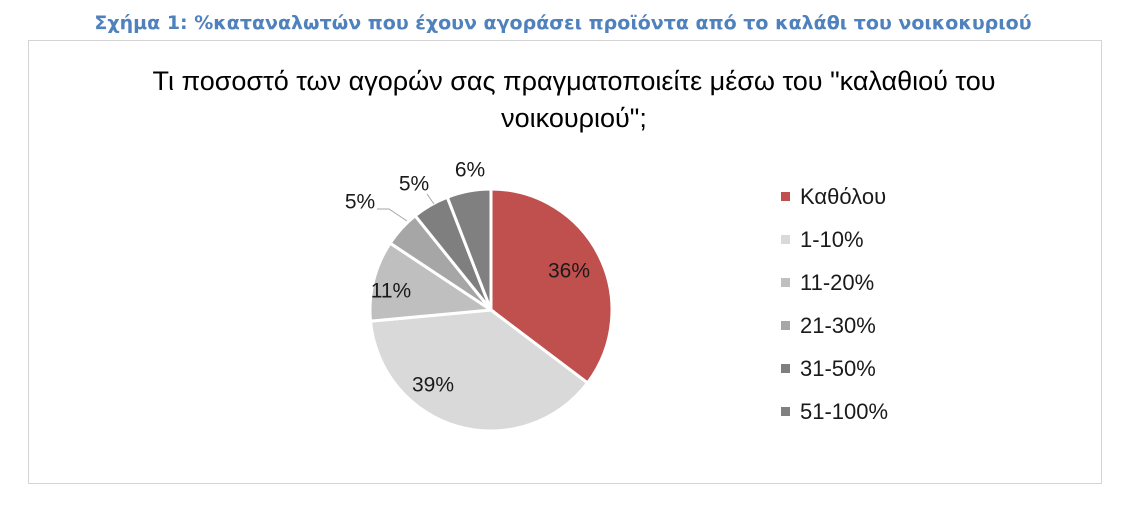  What do you see at coordinates (569, 271) in the screenshot?
I see `data-label-1: 36%` at bounding box center [569, 271].